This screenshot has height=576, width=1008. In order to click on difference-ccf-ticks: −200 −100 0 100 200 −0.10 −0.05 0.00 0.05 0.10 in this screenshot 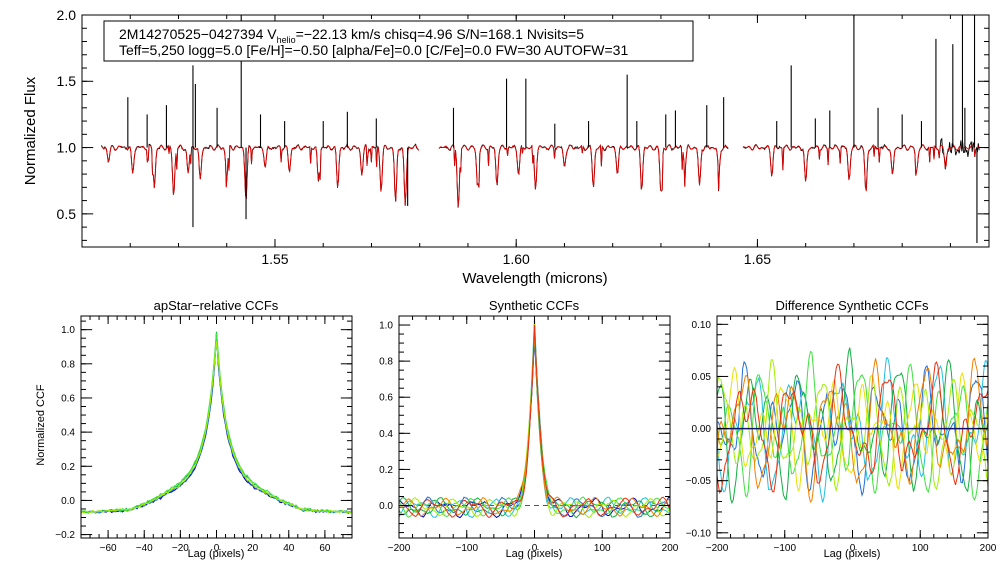, I will do `click(841, 435)`.